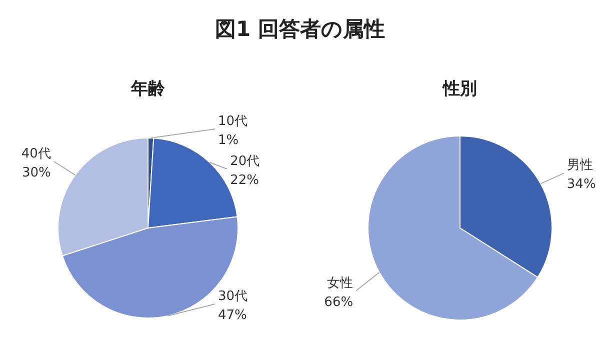 The width and height of the screenshot is (600, 337). Describe the element at coordinates (36, 154) in the screenshot. I see `slice-label: 40代` at that location.